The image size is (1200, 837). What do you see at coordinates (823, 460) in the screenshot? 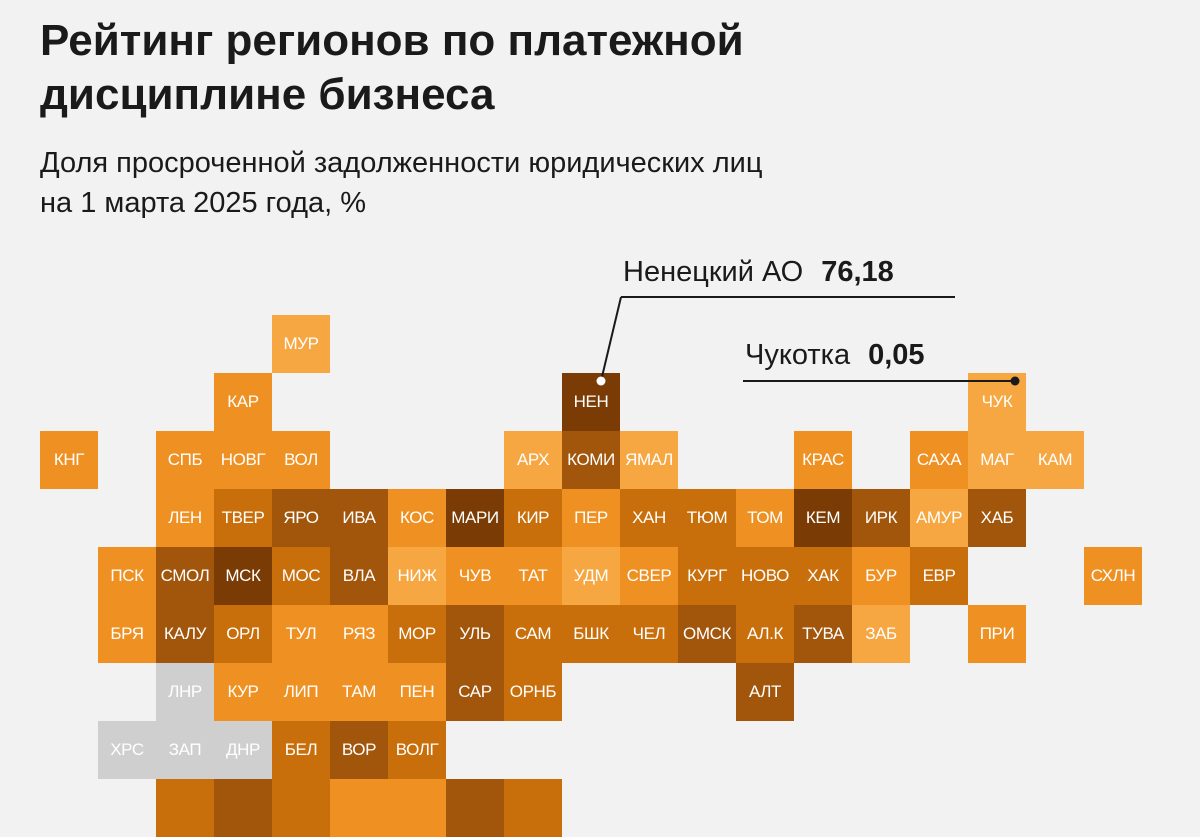
I see `region-tile-КРАС: КРАС` at bounding box center [823, 460].